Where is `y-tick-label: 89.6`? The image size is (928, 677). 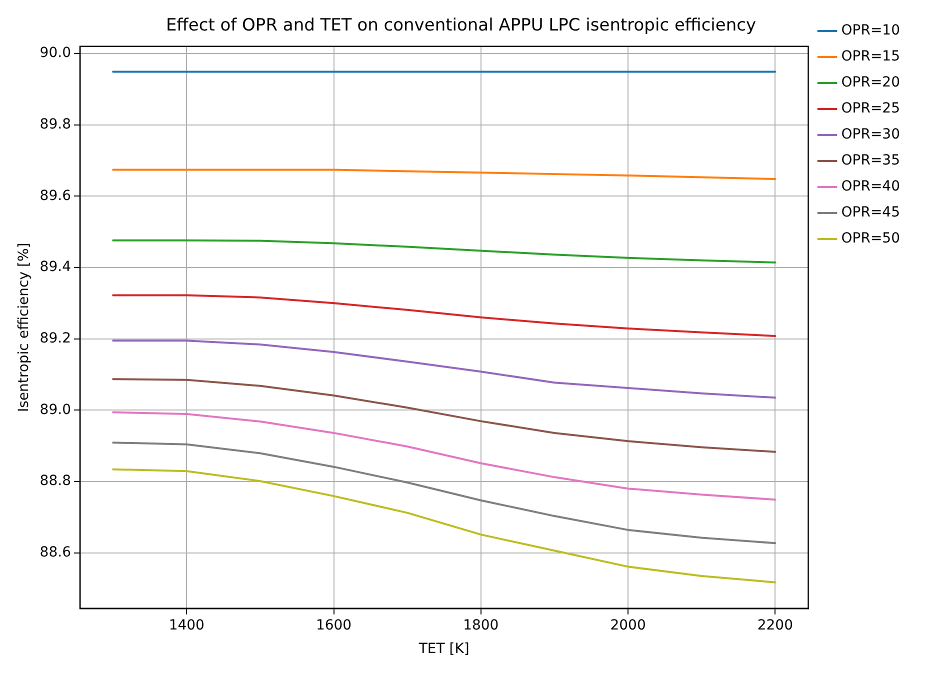 y-tick-label: 89.6 is located at coordinates (56, 196).